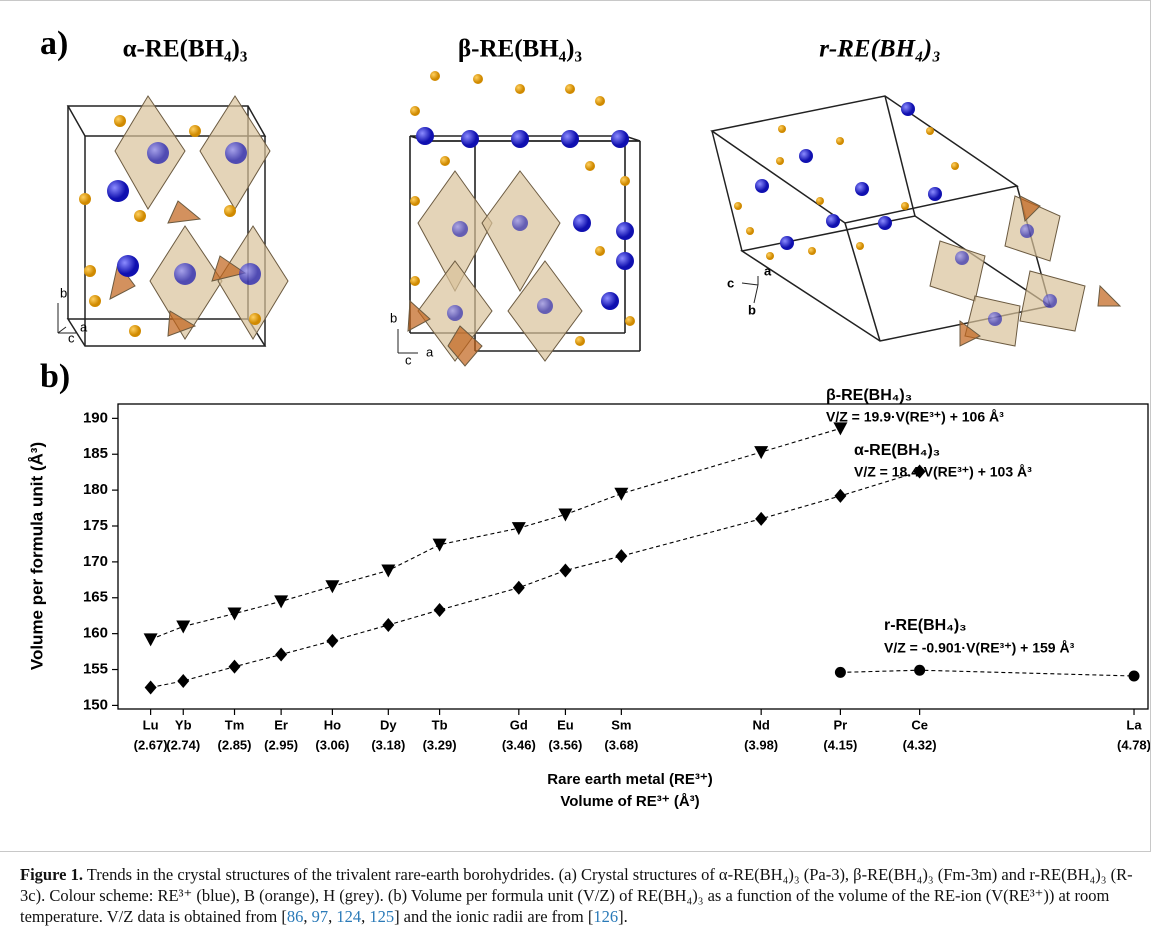 Image resolution: width=1152 pixels, height=951 pixels. I want to click on x-tick-element: Ce, so click(919, 724).